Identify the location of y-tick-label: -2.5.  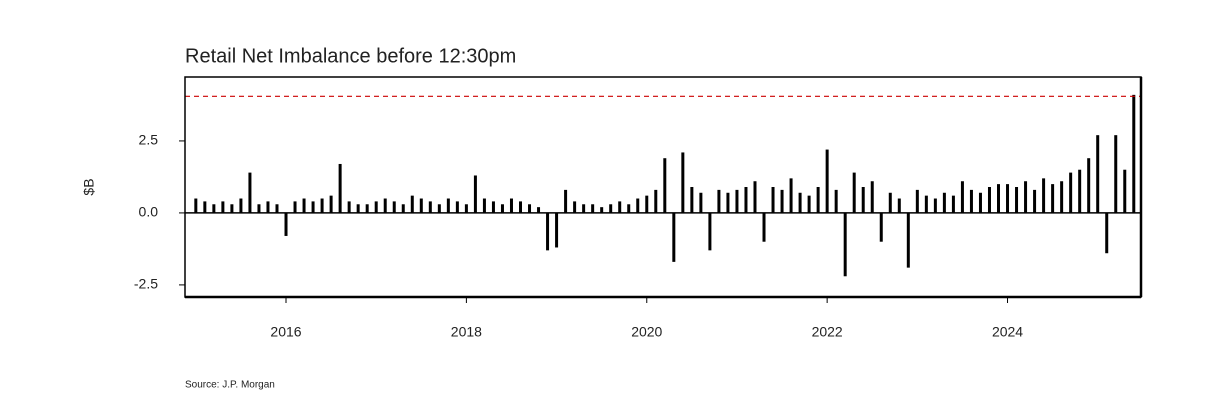
(146, 284).